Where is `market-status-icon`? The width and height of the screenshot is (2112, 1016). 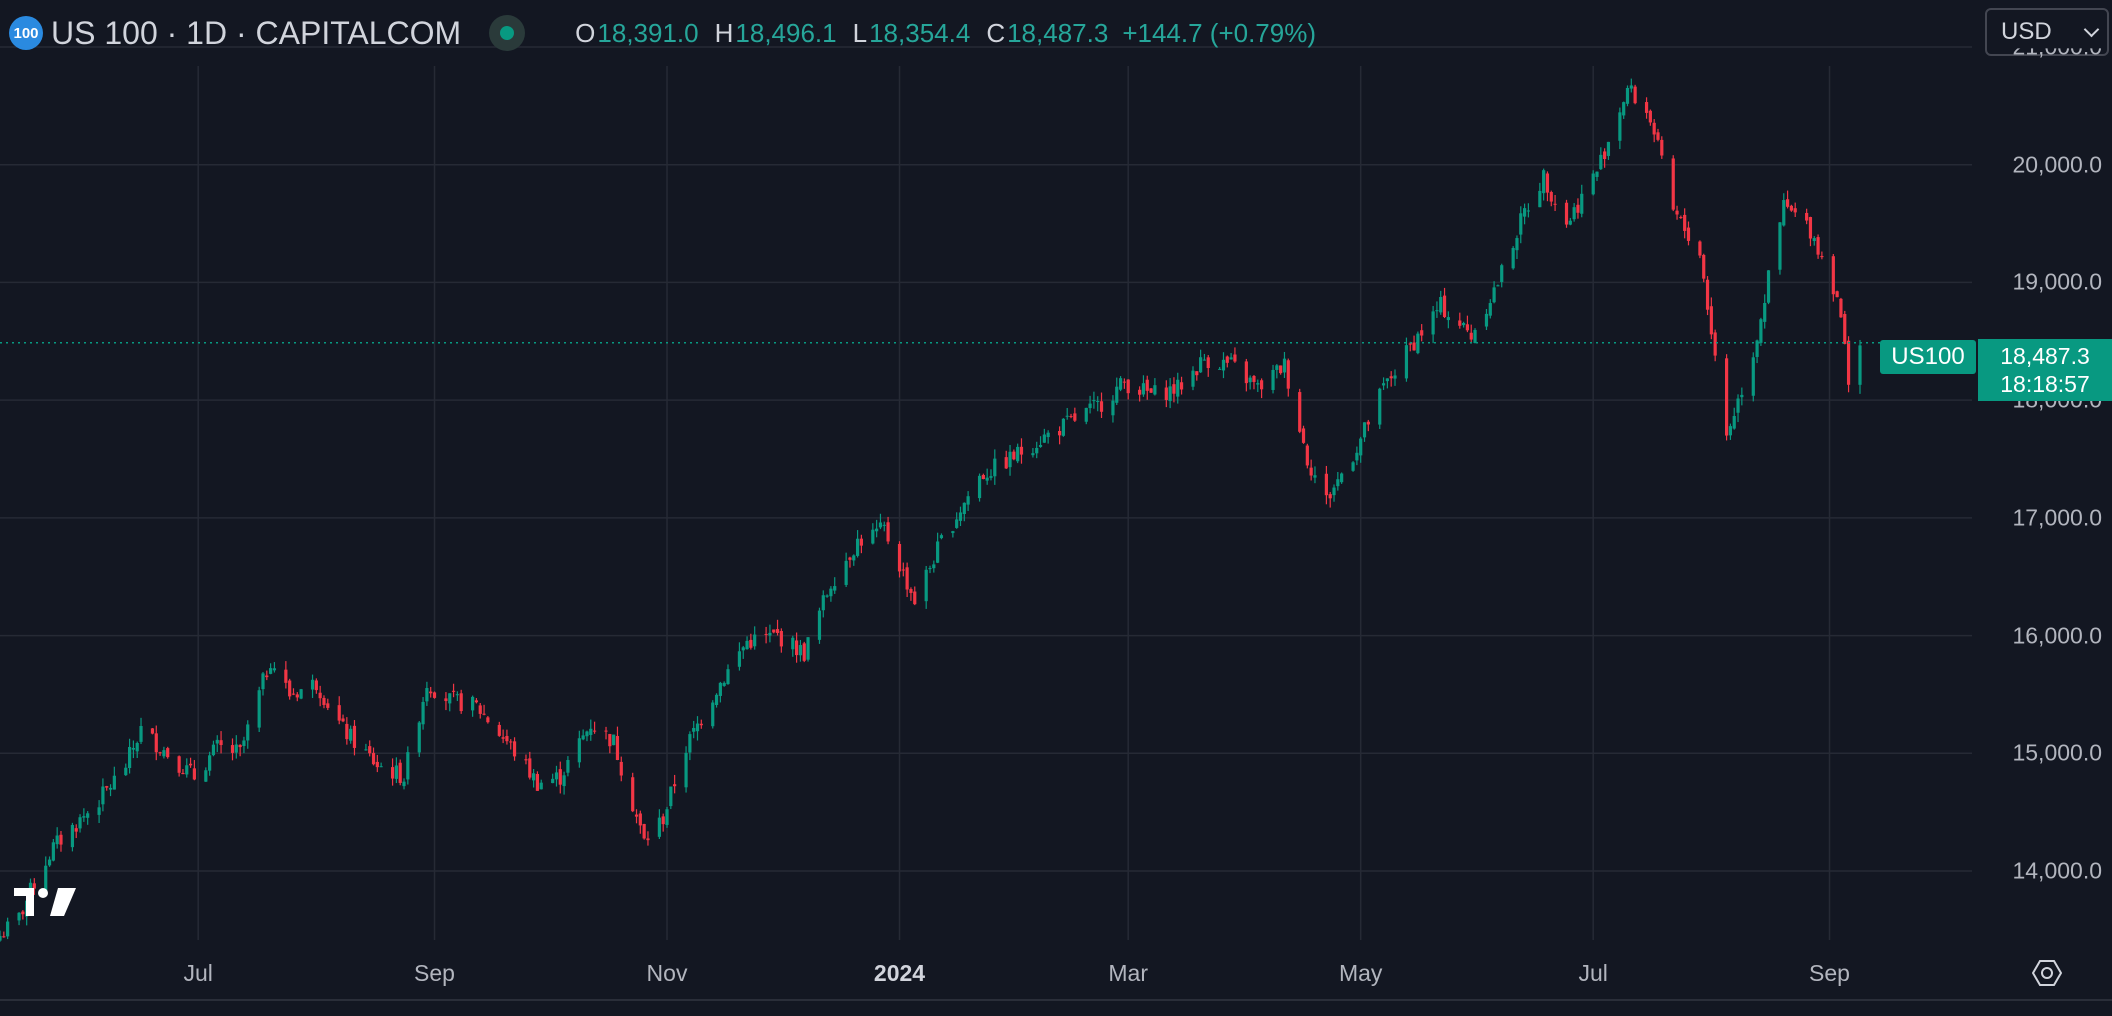
market-status-icon is located at coordinates (507, 33).